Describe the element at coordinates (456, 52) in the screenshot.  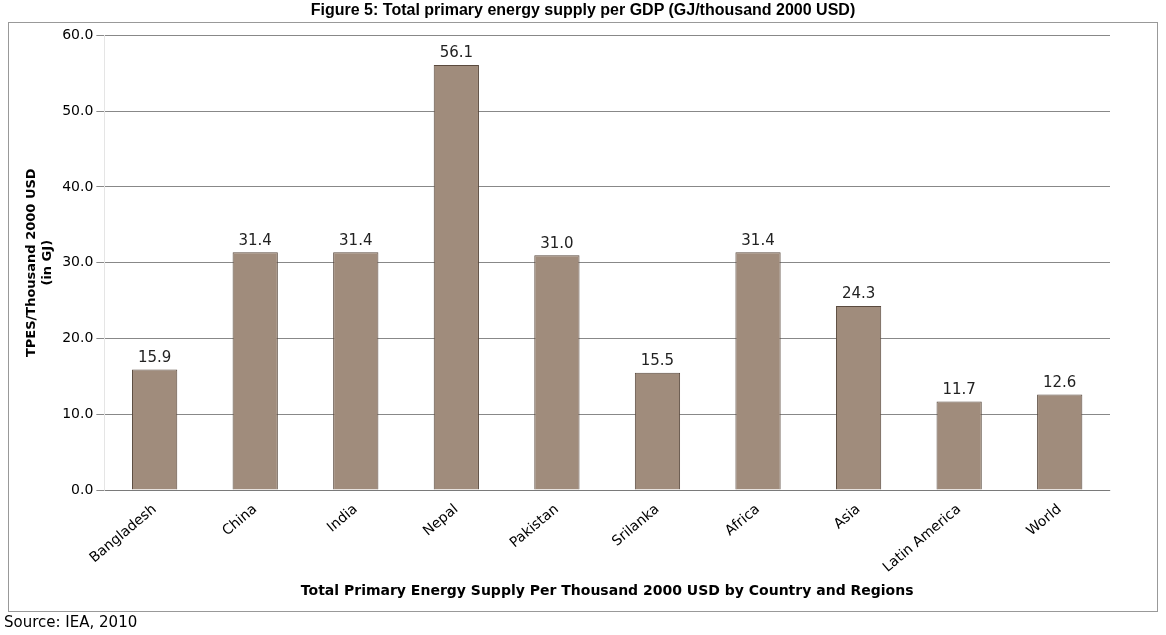
I see `data-label: 56.1` at that location.